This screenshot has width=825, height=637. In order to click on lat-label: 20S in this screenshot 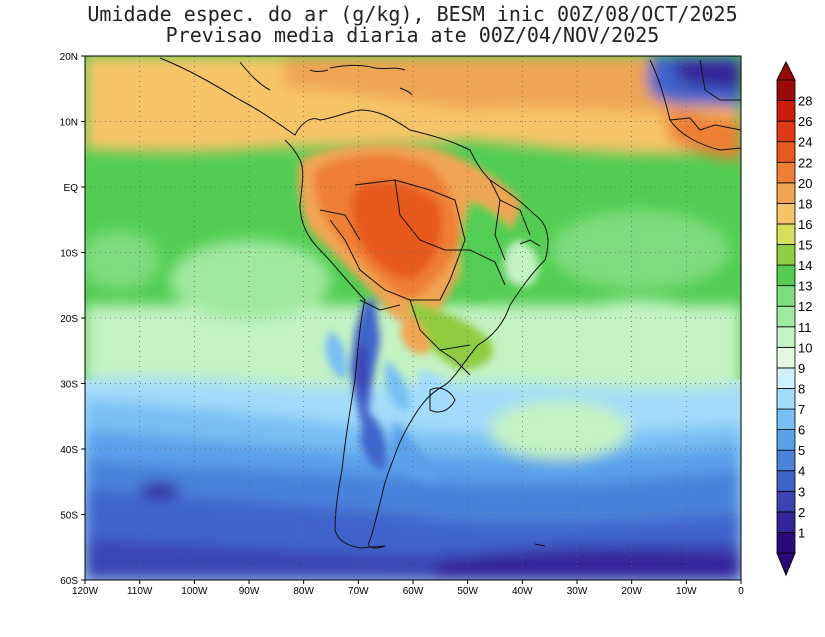, I will do `click(69, 319)`.